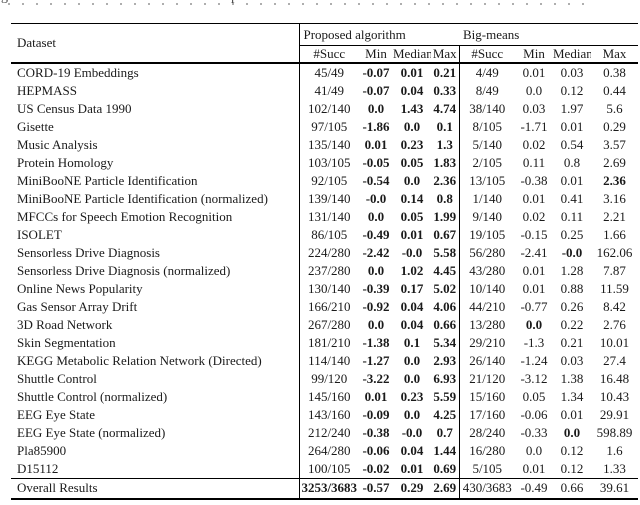  I want to click on overall-proposed-median: 0.29, so click(412, 488).